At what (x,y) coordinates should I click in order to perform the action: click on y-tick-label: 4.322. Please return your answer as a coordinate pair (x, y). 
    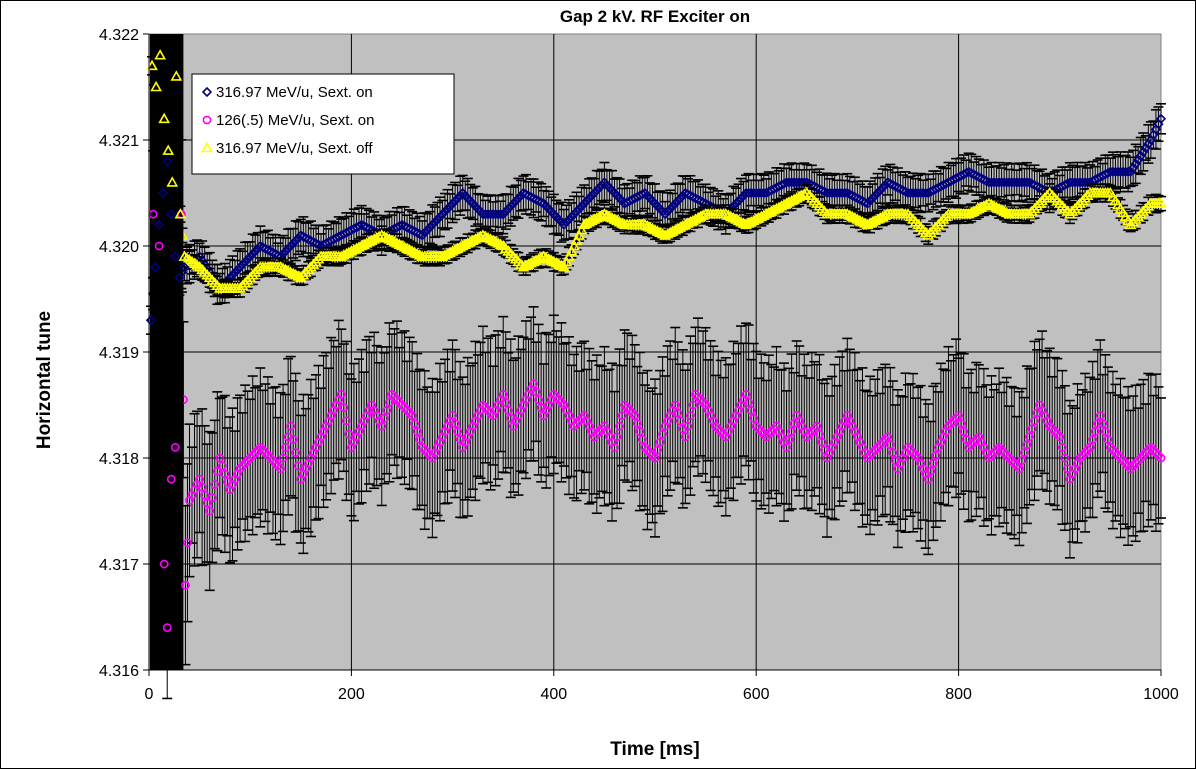
    Looking at the image, I should click on (119, 35).